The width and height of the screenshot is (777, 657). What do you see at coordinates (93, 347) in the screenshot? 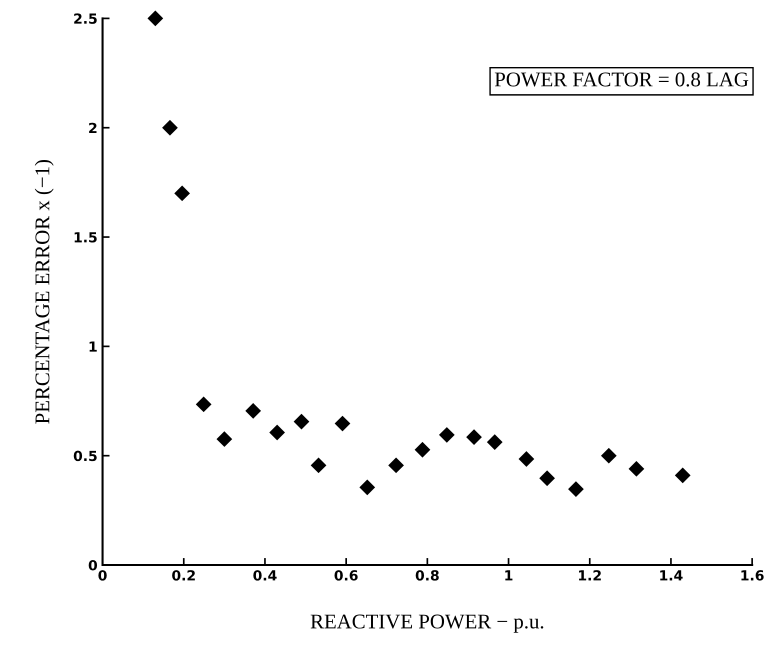
I see `y-tick-label: 1` at bounding box center [93, 347].